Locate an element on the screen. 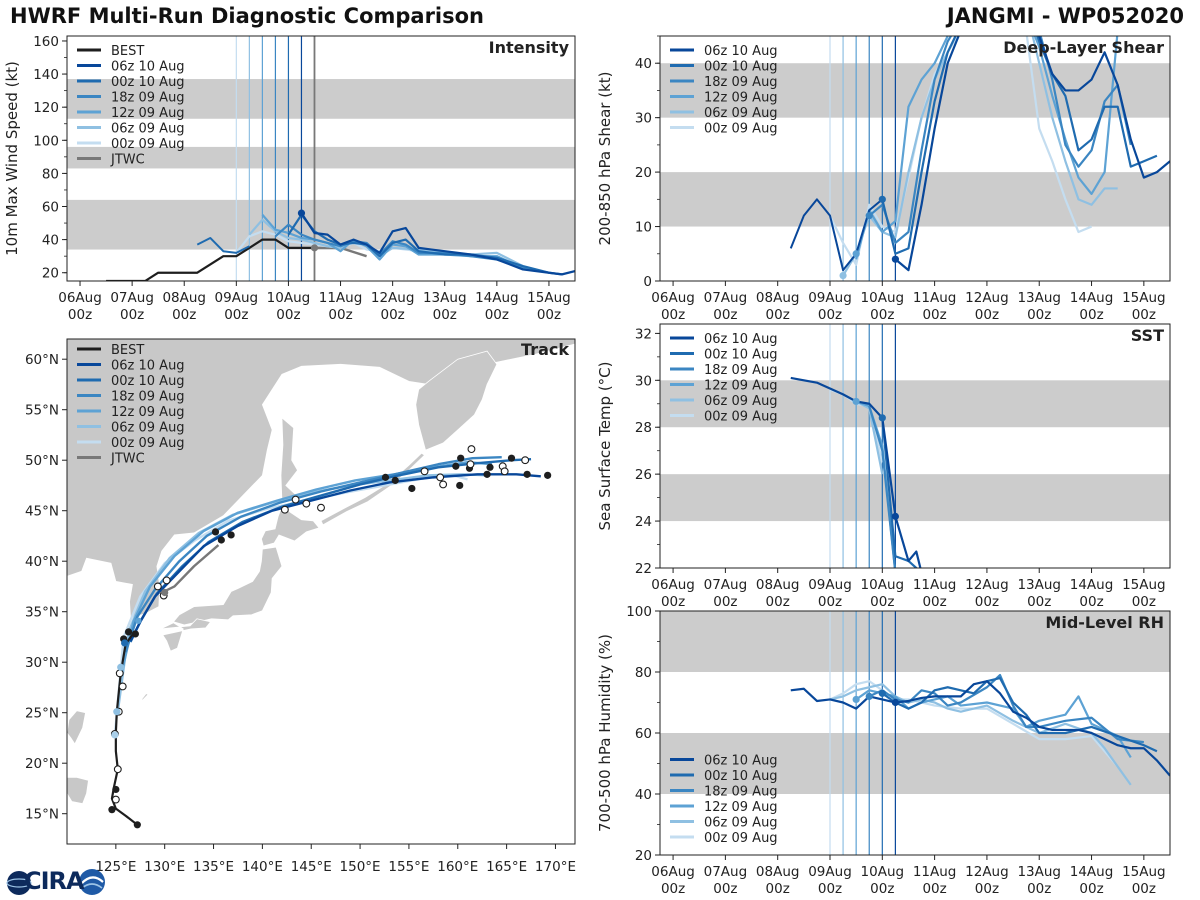  y-tick-label: 24 is located at coordinates (643, 522).